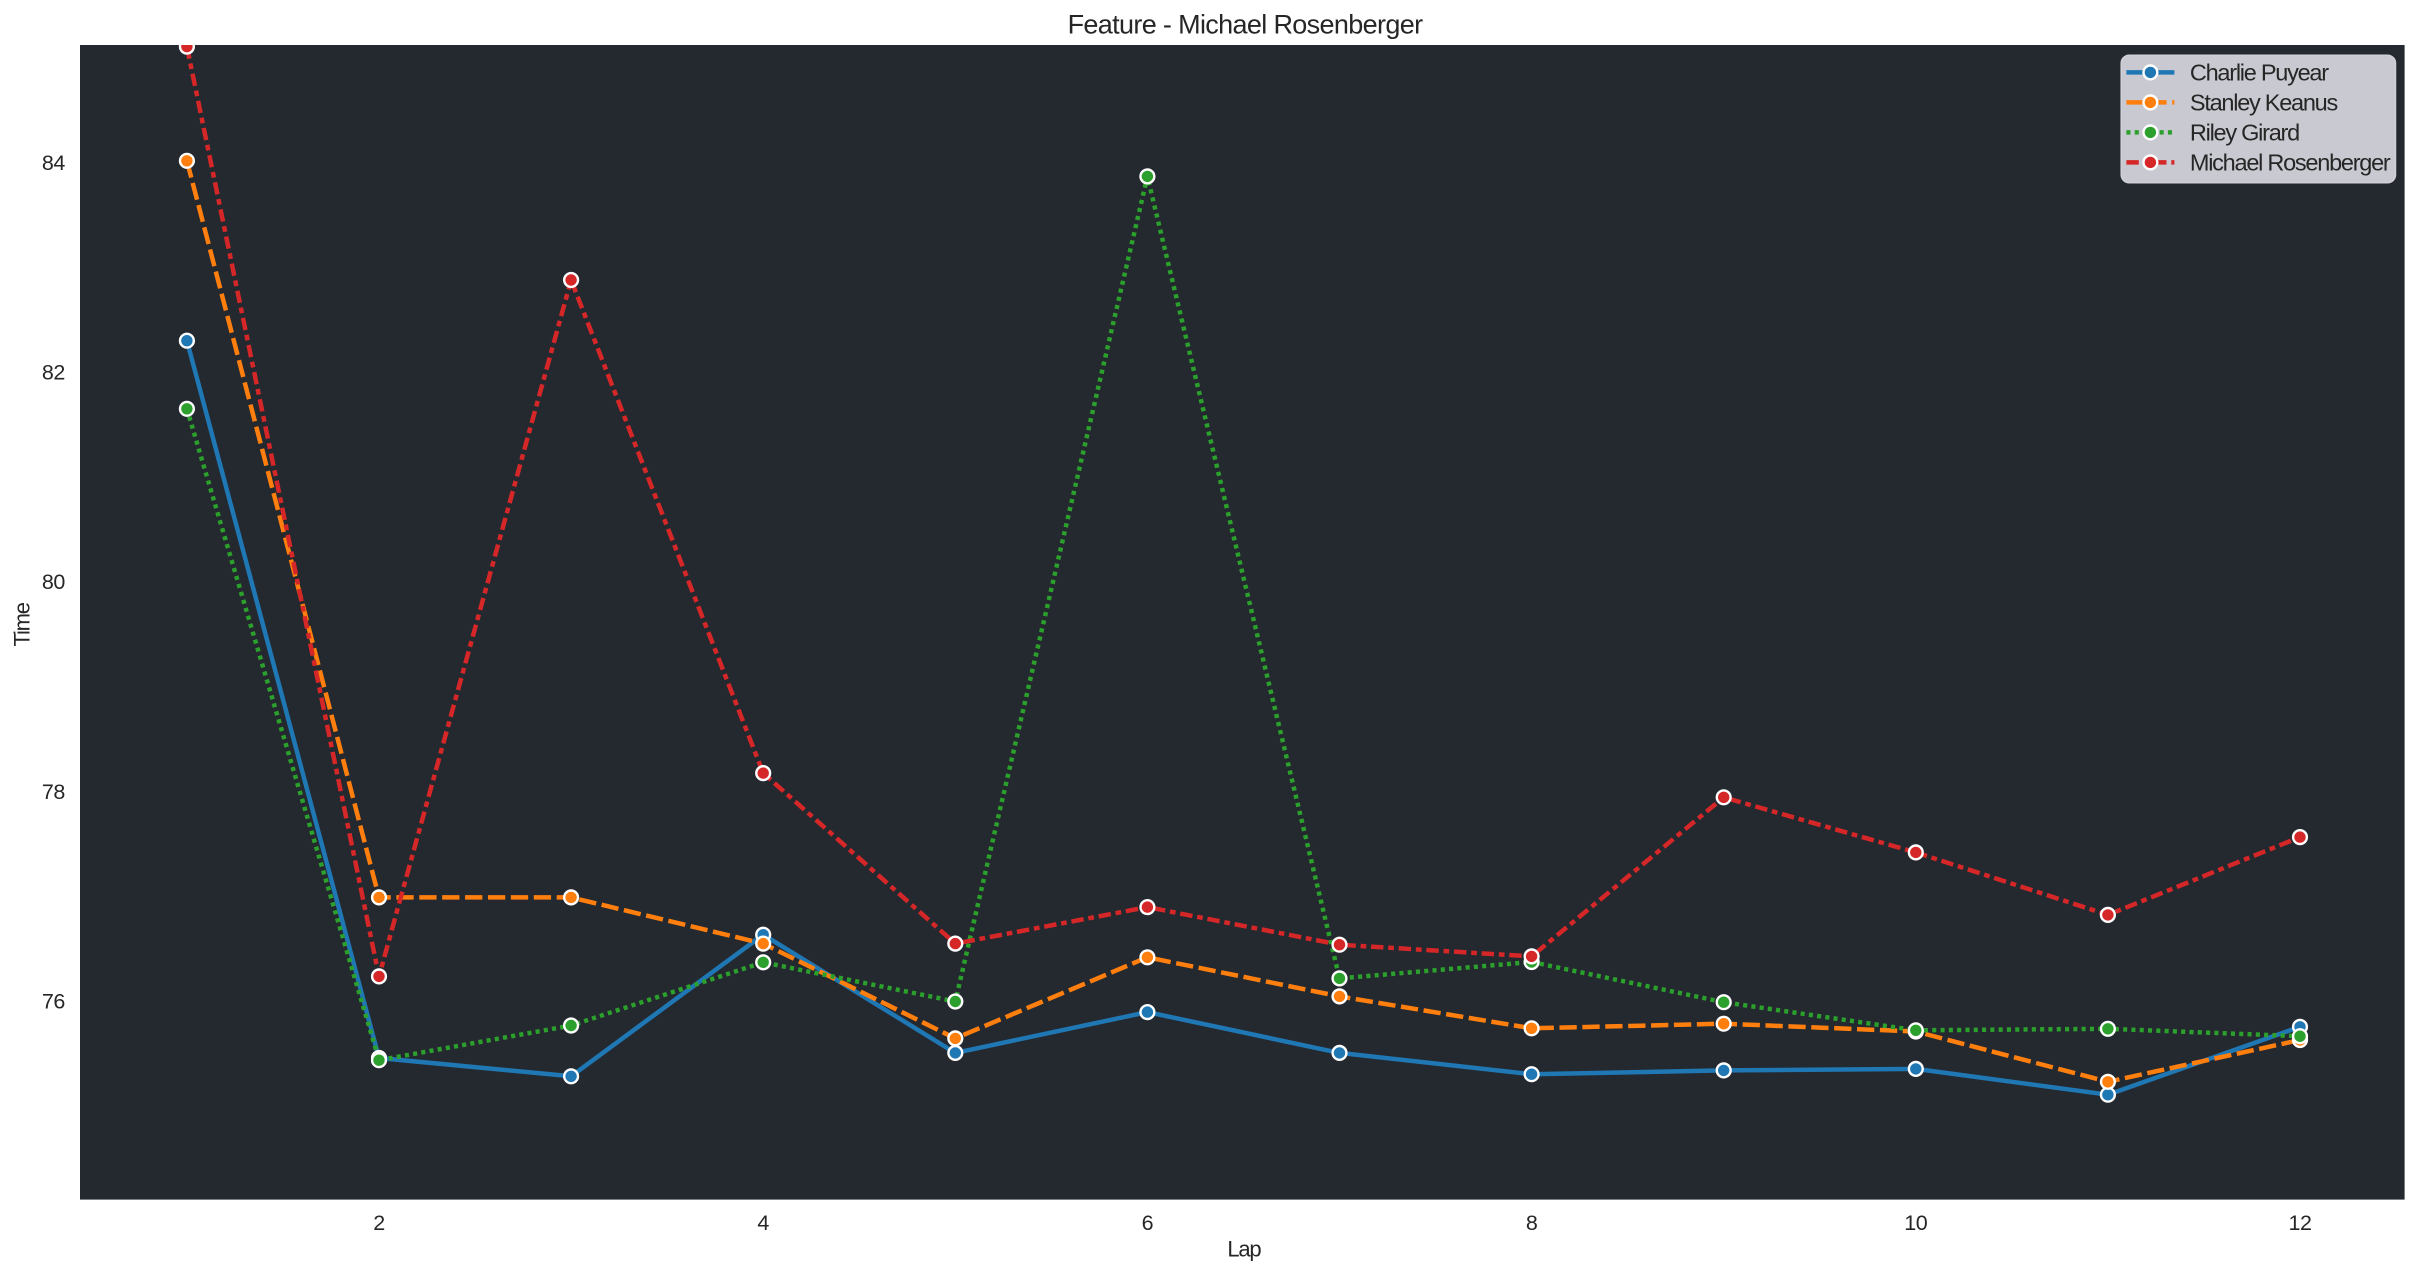 The width and height of the screenshot is (2420, 1276). I want to click on svg-text: Feature - Michael Rosenberger, so click(1245, 25).